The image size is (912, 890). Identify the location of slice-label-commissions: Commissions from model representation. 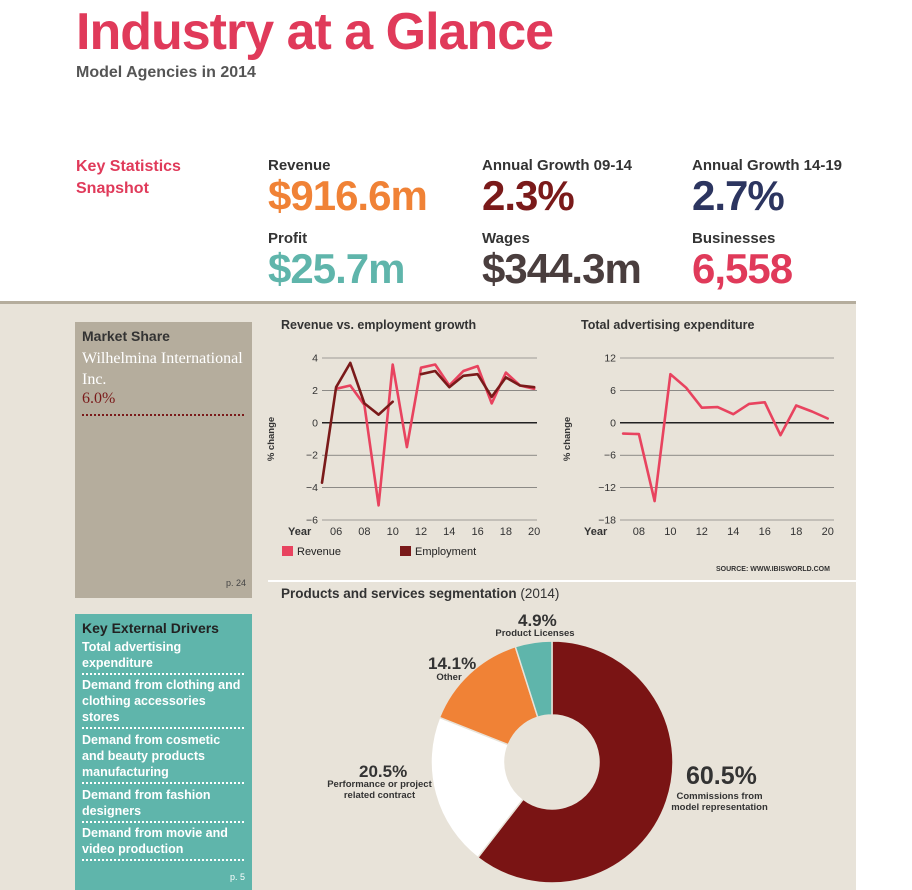
(719, 802).